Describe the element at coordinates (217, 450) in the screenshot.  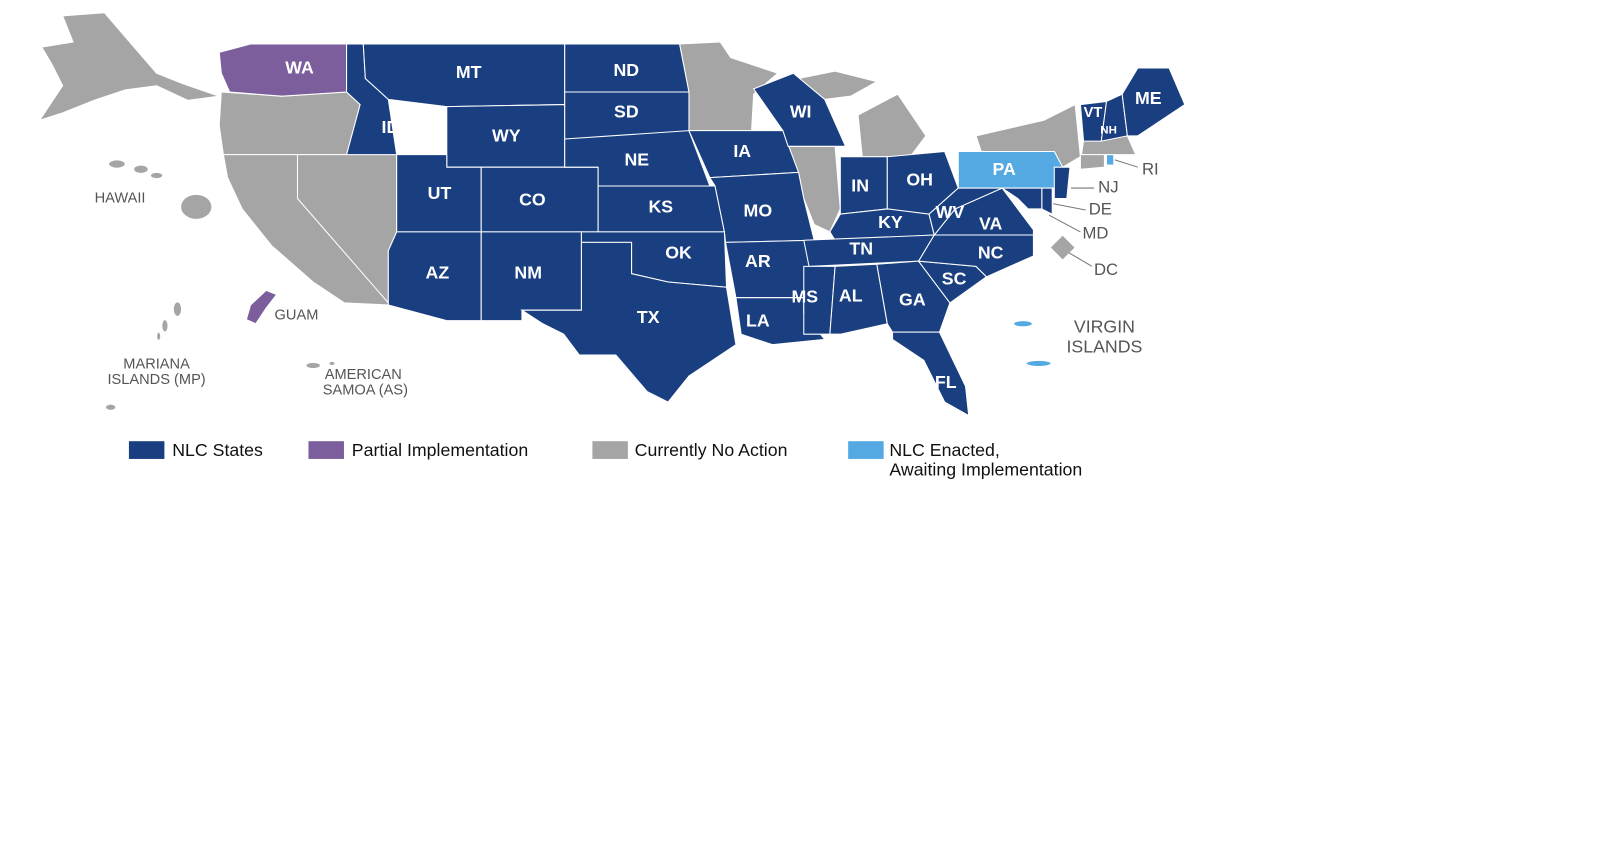
I see `label: NLC States` at that location.